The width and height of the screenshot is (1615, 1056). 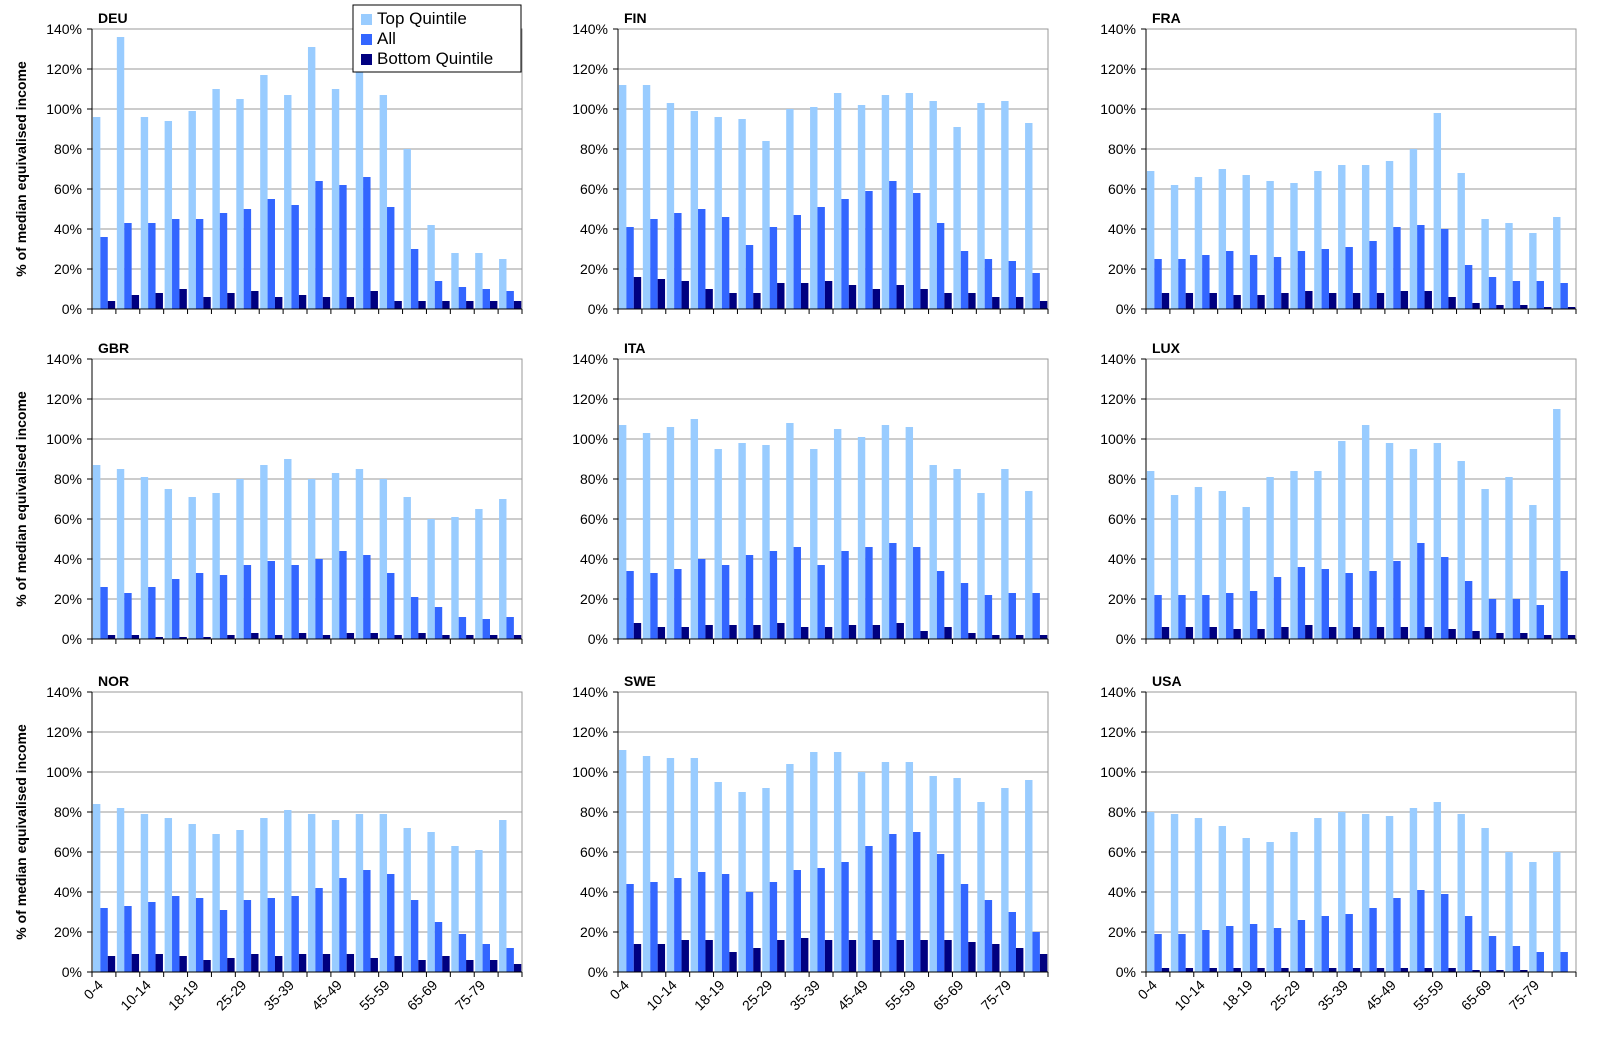 What do you see at coordinates (1524, 995) in the screenshot?
I see `x-tick-label: 75-79` at bounding box center [1524, 995].